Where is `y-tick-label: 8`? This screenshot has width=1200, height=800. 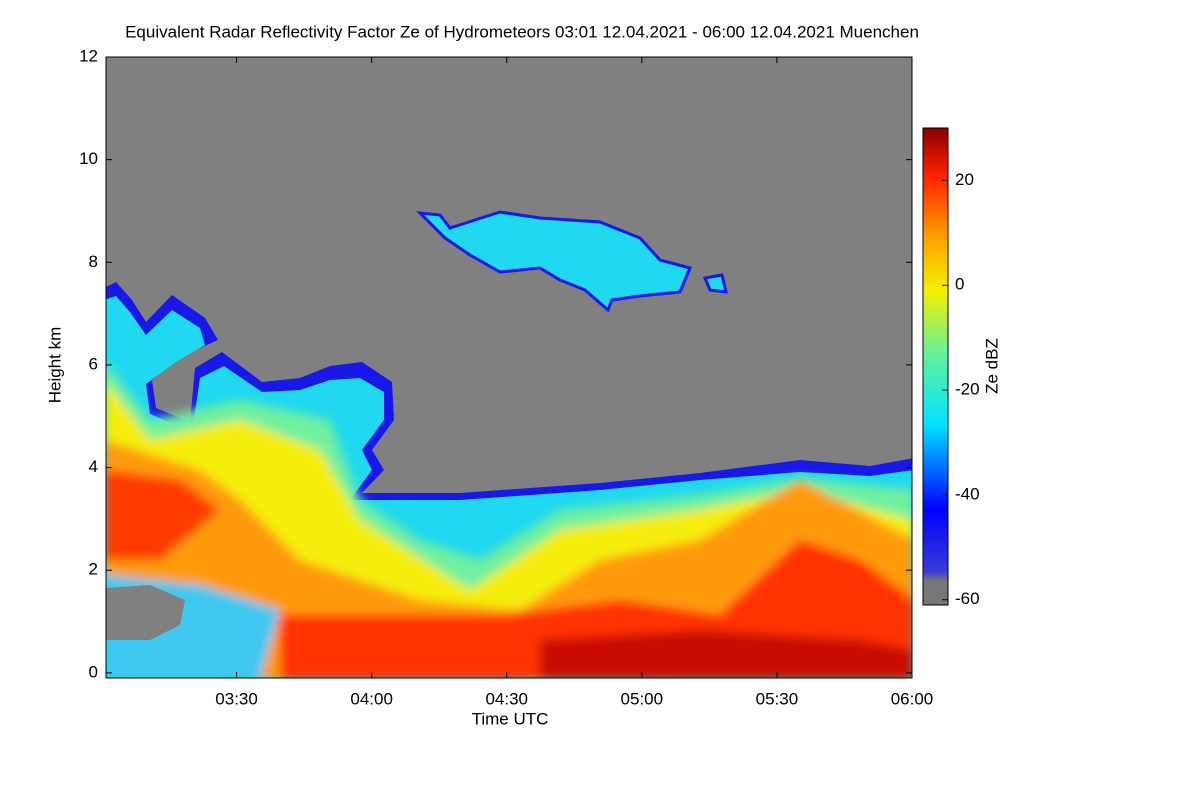 y-tick-label: 8 is located at coordinates (93, 261).